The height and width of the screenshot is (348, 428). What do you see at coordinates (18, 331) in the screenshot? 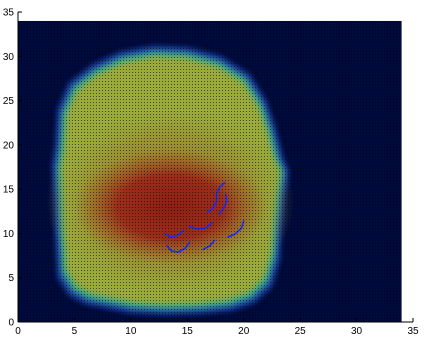
I see `x-tick-label-0: 0` at bounding box center [18, 331].